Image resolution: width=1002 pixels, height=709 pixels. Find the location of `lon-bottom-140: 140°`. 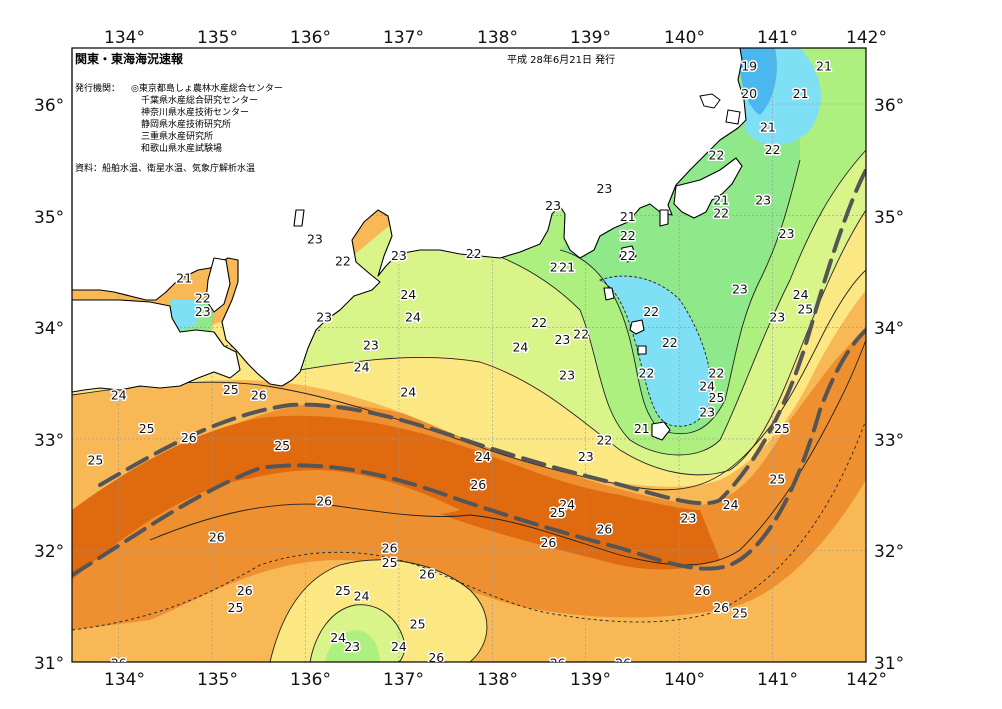

lon-bottom-140: 140° is located at coordinates (684, 680).